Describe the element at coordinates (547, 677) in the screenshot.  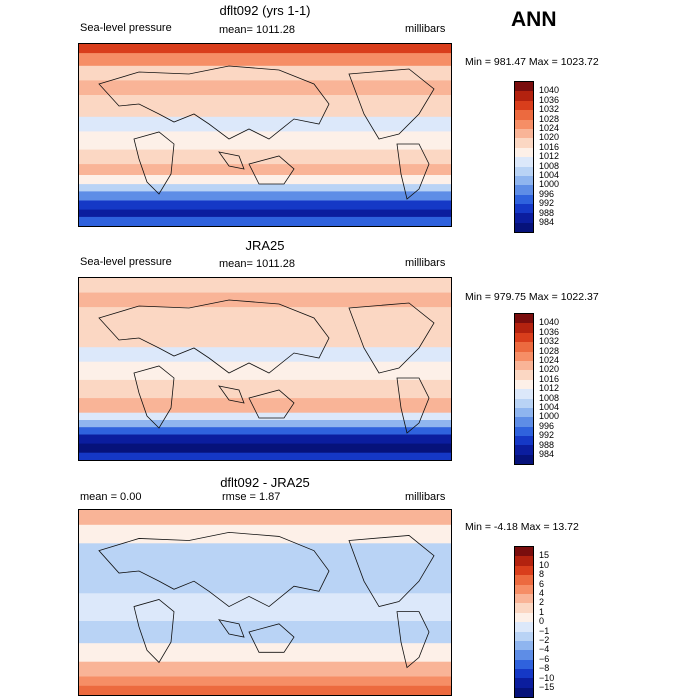
I see `colorbar-level-label: −10` at that location.